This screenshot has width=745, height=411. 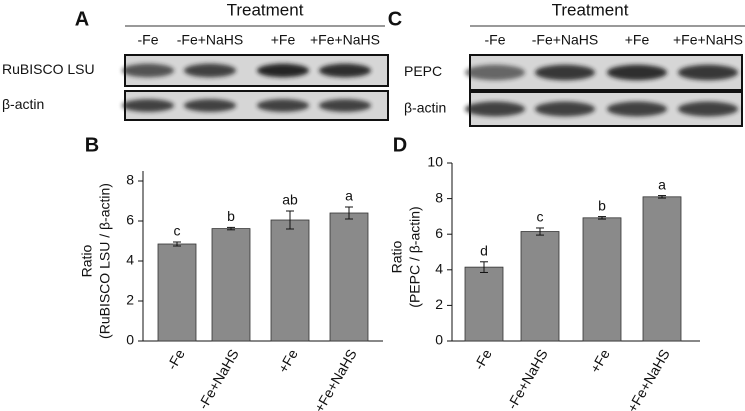 I want to click on significance-letter: d, so click(x=484, y=250).